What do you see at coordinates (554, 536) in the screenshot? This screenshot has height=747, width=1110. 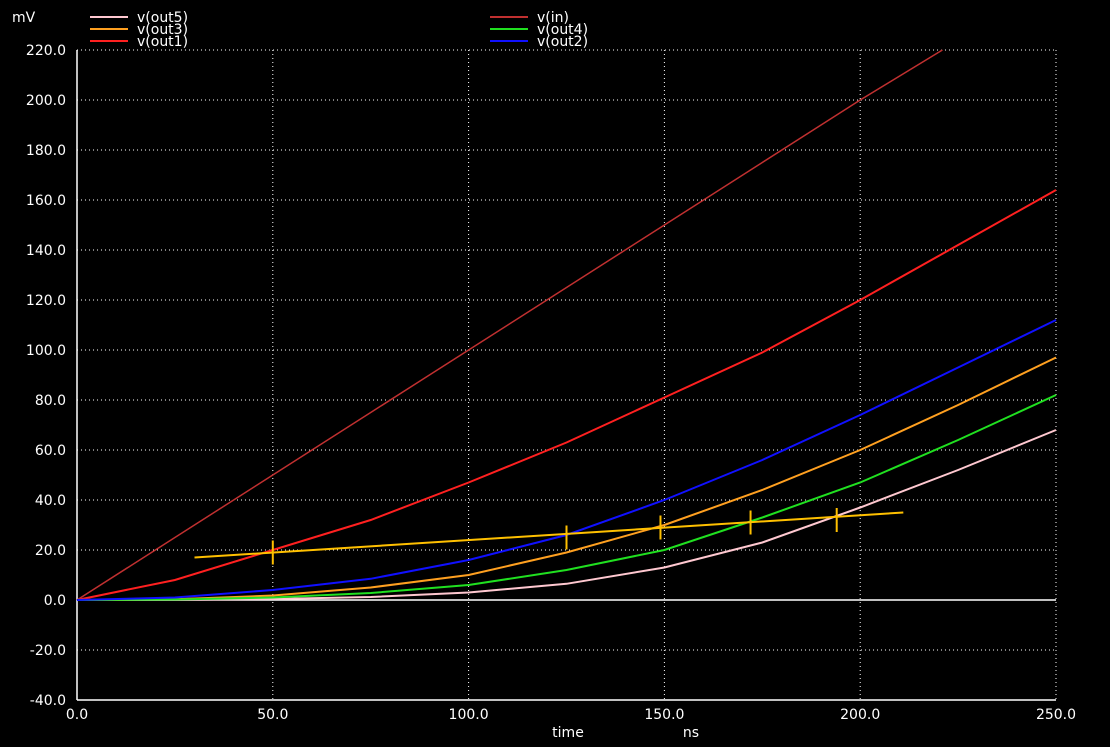 I see `cursor-markers` at bounding box center [554, 536].